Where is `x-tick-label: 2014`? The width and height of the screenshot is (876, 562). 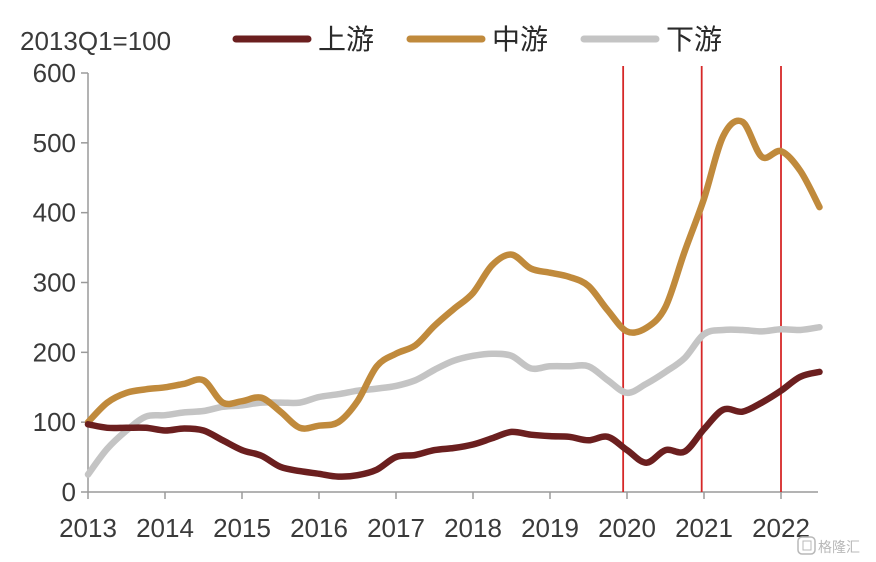 x-tick-label: 2014 is located at coordinates (165, 528).